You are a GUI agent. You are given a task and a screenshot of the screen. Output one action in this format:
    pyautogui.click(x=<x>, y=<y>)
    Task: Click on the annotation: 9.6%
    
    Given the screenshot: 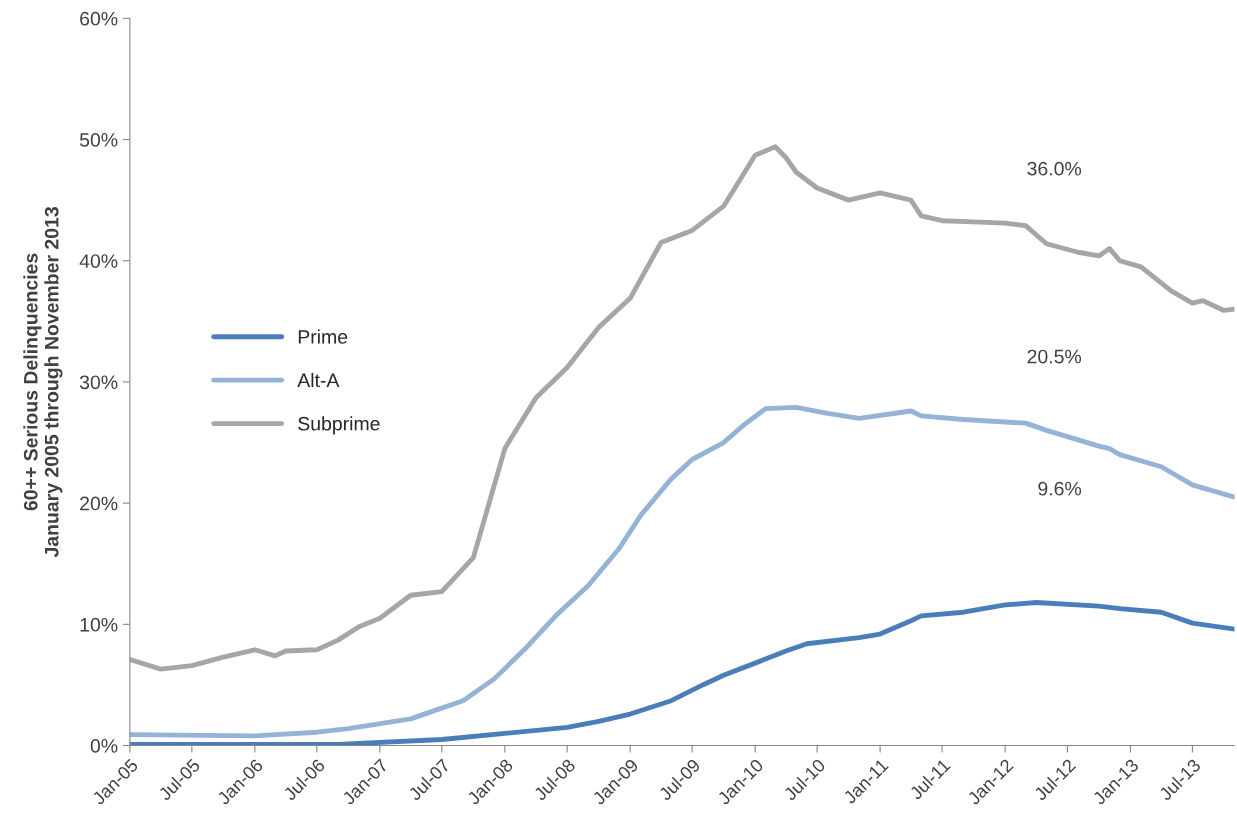 What is the action you would take?
    pyautogui.click(x=1060, y=488)
    